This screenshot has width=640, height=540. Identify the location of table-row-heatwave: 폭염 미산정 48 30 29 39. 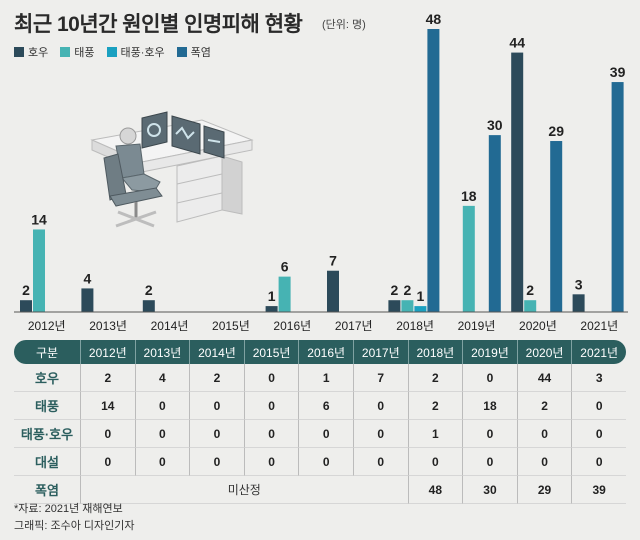
(320, 490).